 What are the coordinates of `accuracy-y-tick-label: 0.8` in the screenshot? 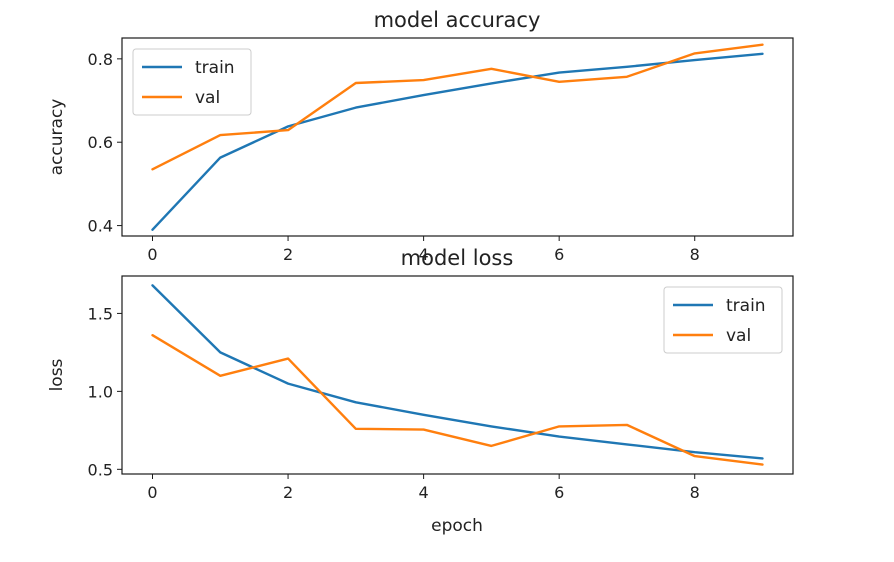 It's located at (100, 59).